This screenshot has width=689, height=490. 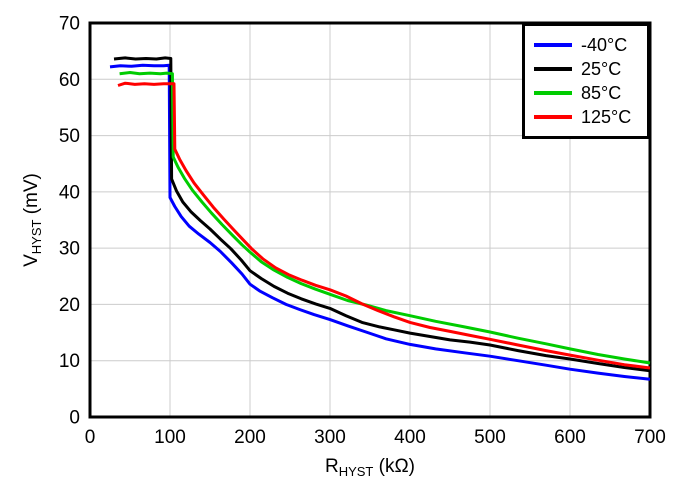 What do you see at coordinates (90, 437) in the screenshot?
I see `x-tick-label-0: 0` at bounding box center [90, 437].